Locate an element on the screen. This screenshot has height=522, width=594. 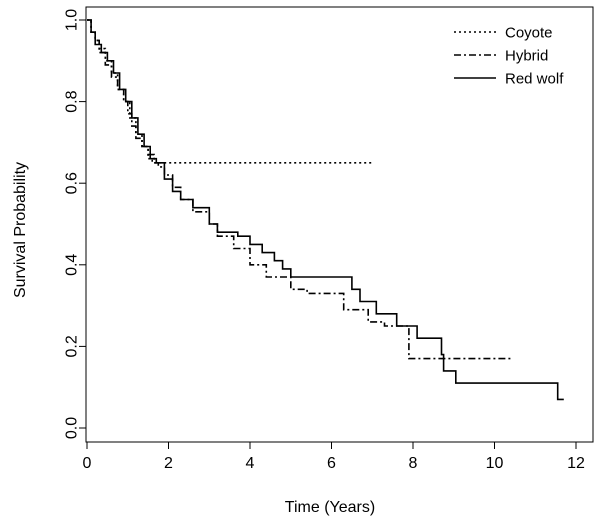
y-tick-label: 0.8 is located at coordinates (72, 101).